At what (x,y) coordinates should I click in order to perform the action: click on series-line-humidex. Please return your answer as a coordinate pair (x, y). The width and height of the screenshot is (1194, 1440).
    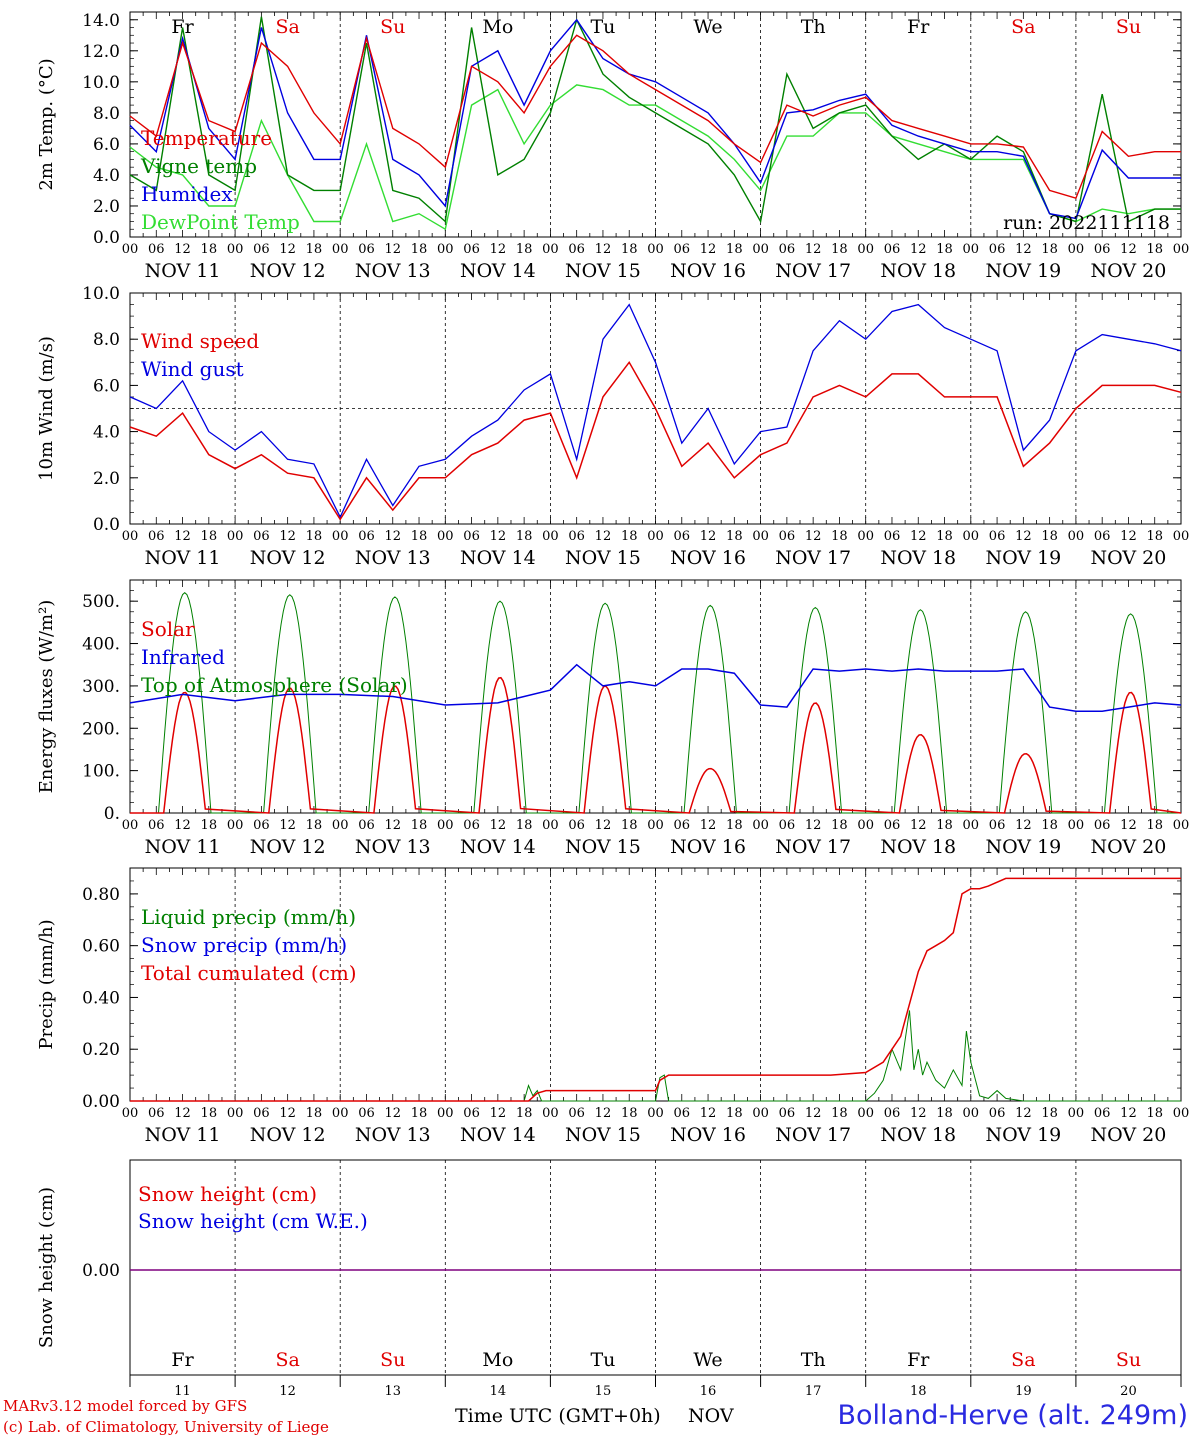
    Looking at the image, I should click on (655, 119).